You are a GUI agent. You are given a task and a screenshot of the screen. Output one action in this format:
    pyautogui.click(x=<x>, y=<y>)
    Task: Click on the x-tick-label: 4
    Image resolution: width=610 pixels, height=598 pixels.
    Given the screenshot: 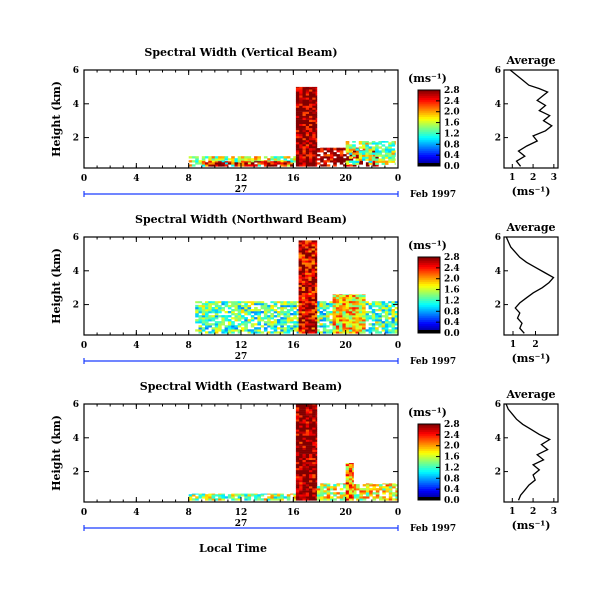 What is the action you would take?
    pyautogui.click(x=136, y=179)
    